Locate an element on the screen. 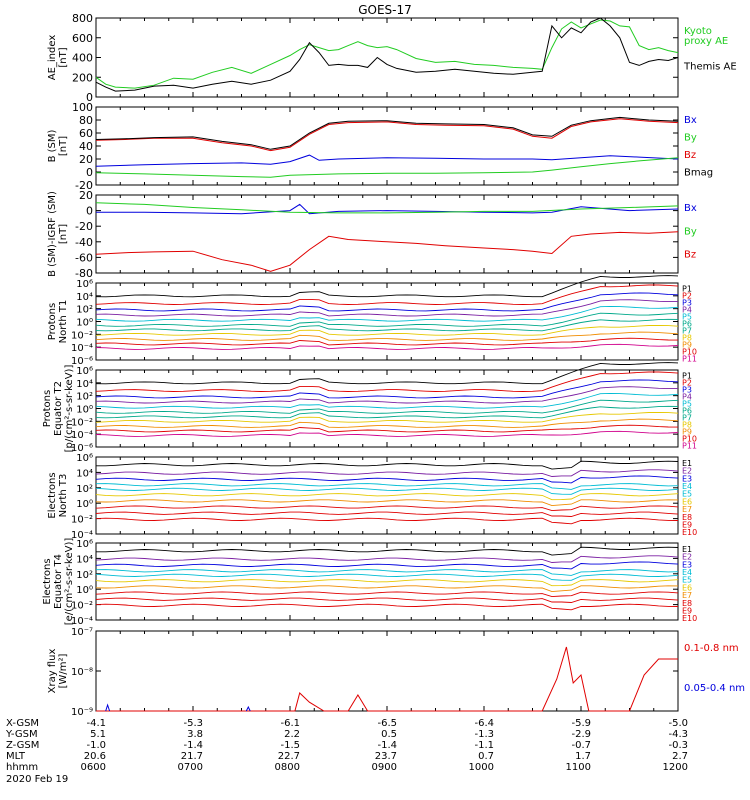 This screenshot has height=800, width=750. bd-series-bz is located at coordinates (387, 251).